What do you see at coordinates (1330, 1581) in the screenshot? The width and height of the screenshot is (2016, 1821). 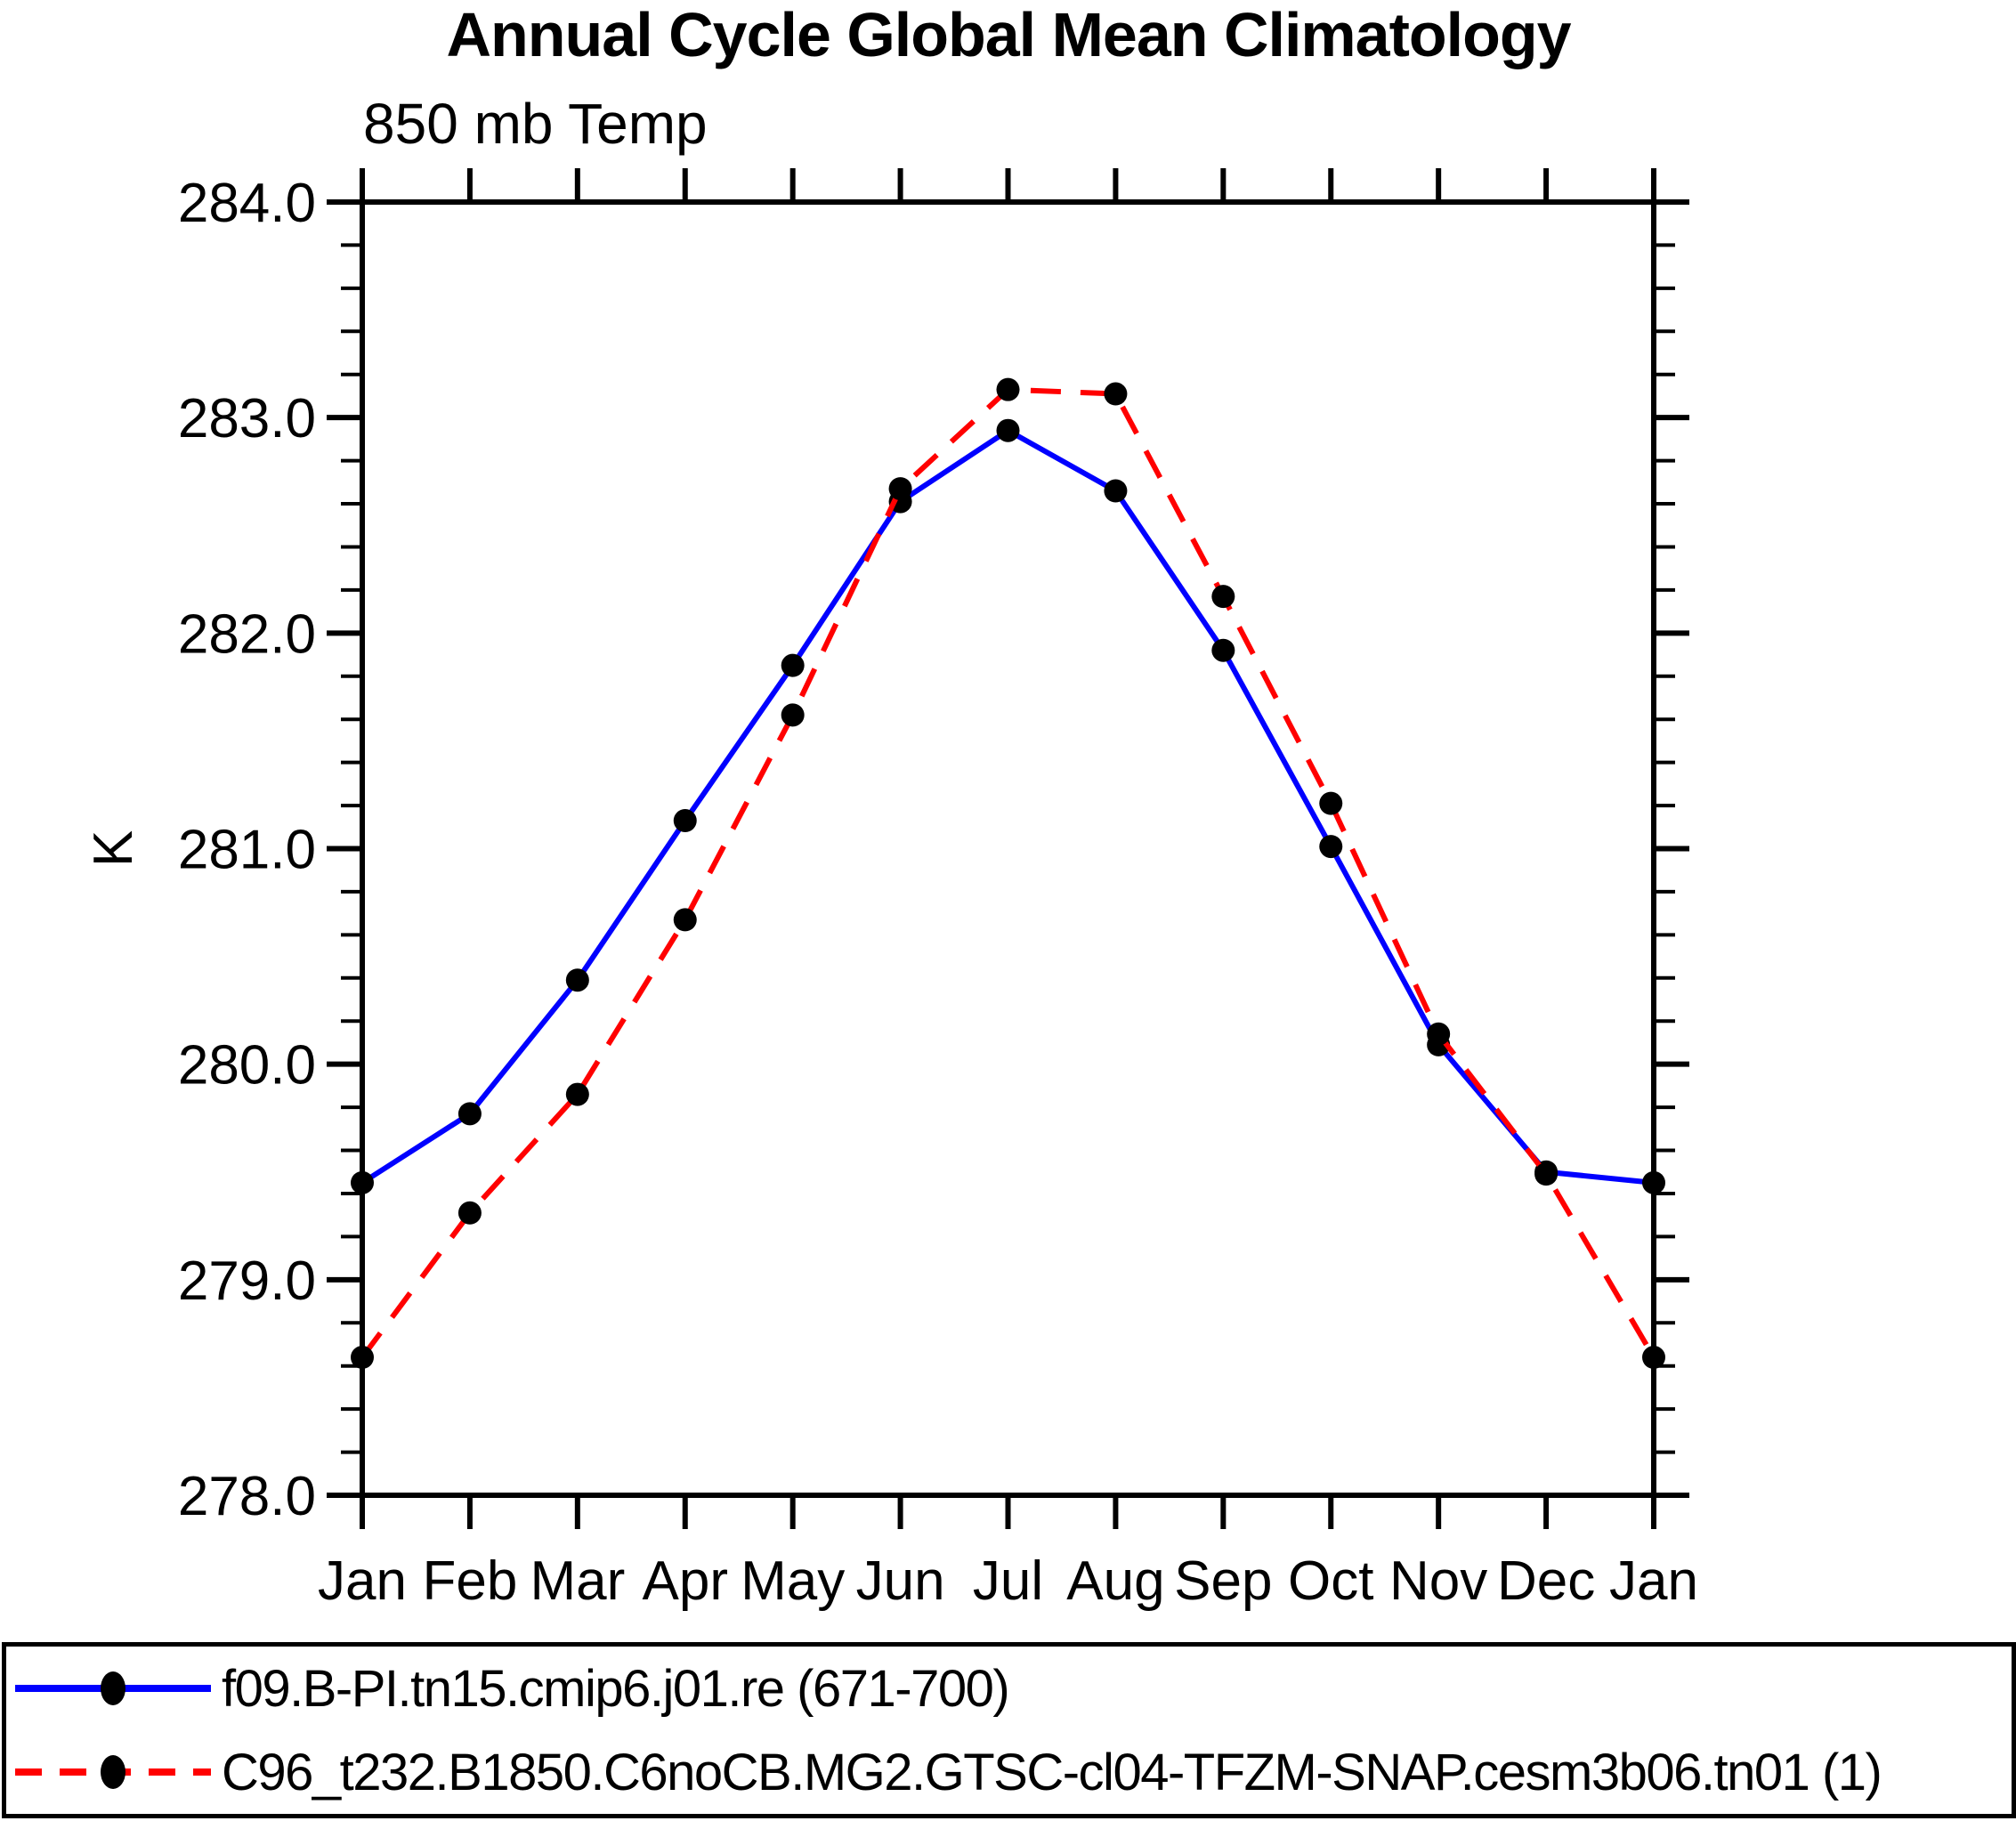 I see `x-tick-label: Oct` at bounding box center [1330, 1581].